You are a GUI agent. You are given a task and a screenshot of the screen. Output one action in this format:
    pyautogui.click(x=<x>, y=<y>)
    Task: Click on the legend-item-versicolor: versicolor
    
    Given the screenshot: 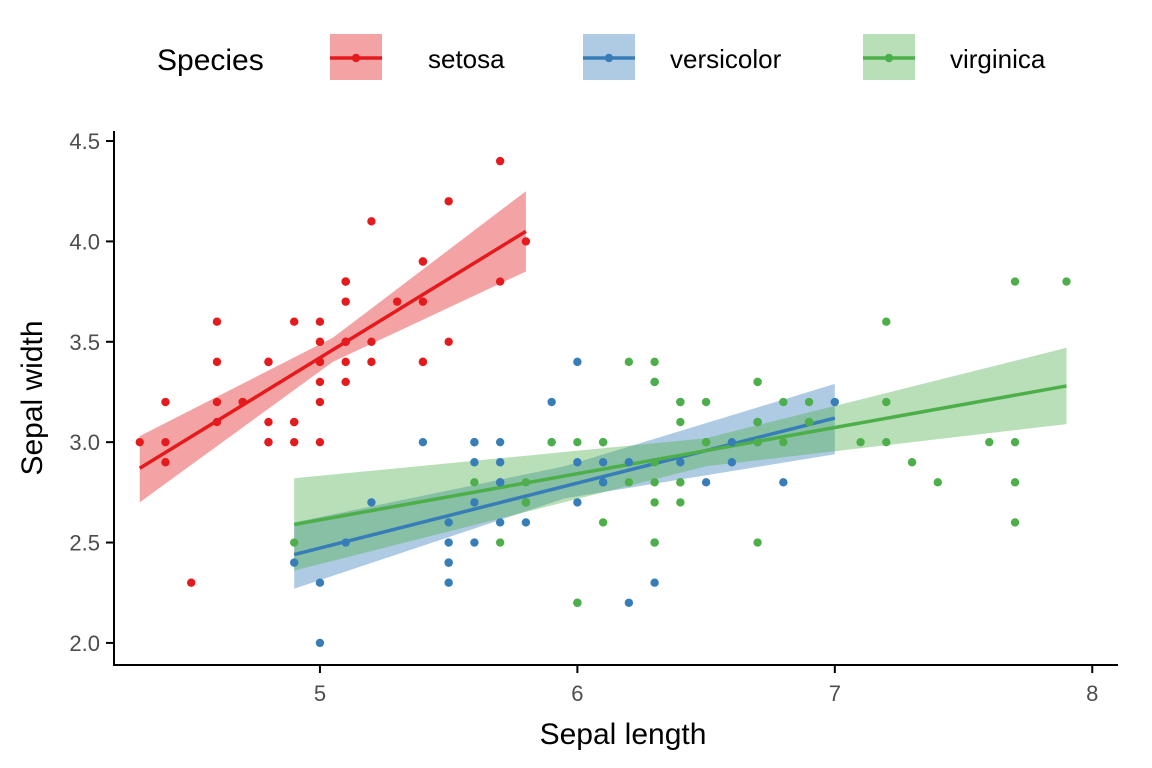 What is the action you would take?
    pyautogui.click(x=682, y=57)
    